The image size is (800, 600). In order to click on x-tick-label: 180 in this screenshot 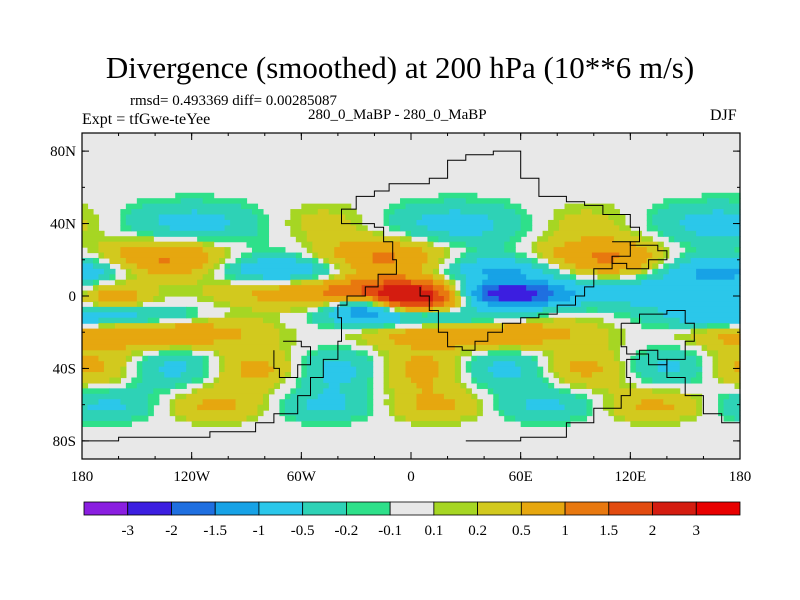, I will do `click(740, 477)`.